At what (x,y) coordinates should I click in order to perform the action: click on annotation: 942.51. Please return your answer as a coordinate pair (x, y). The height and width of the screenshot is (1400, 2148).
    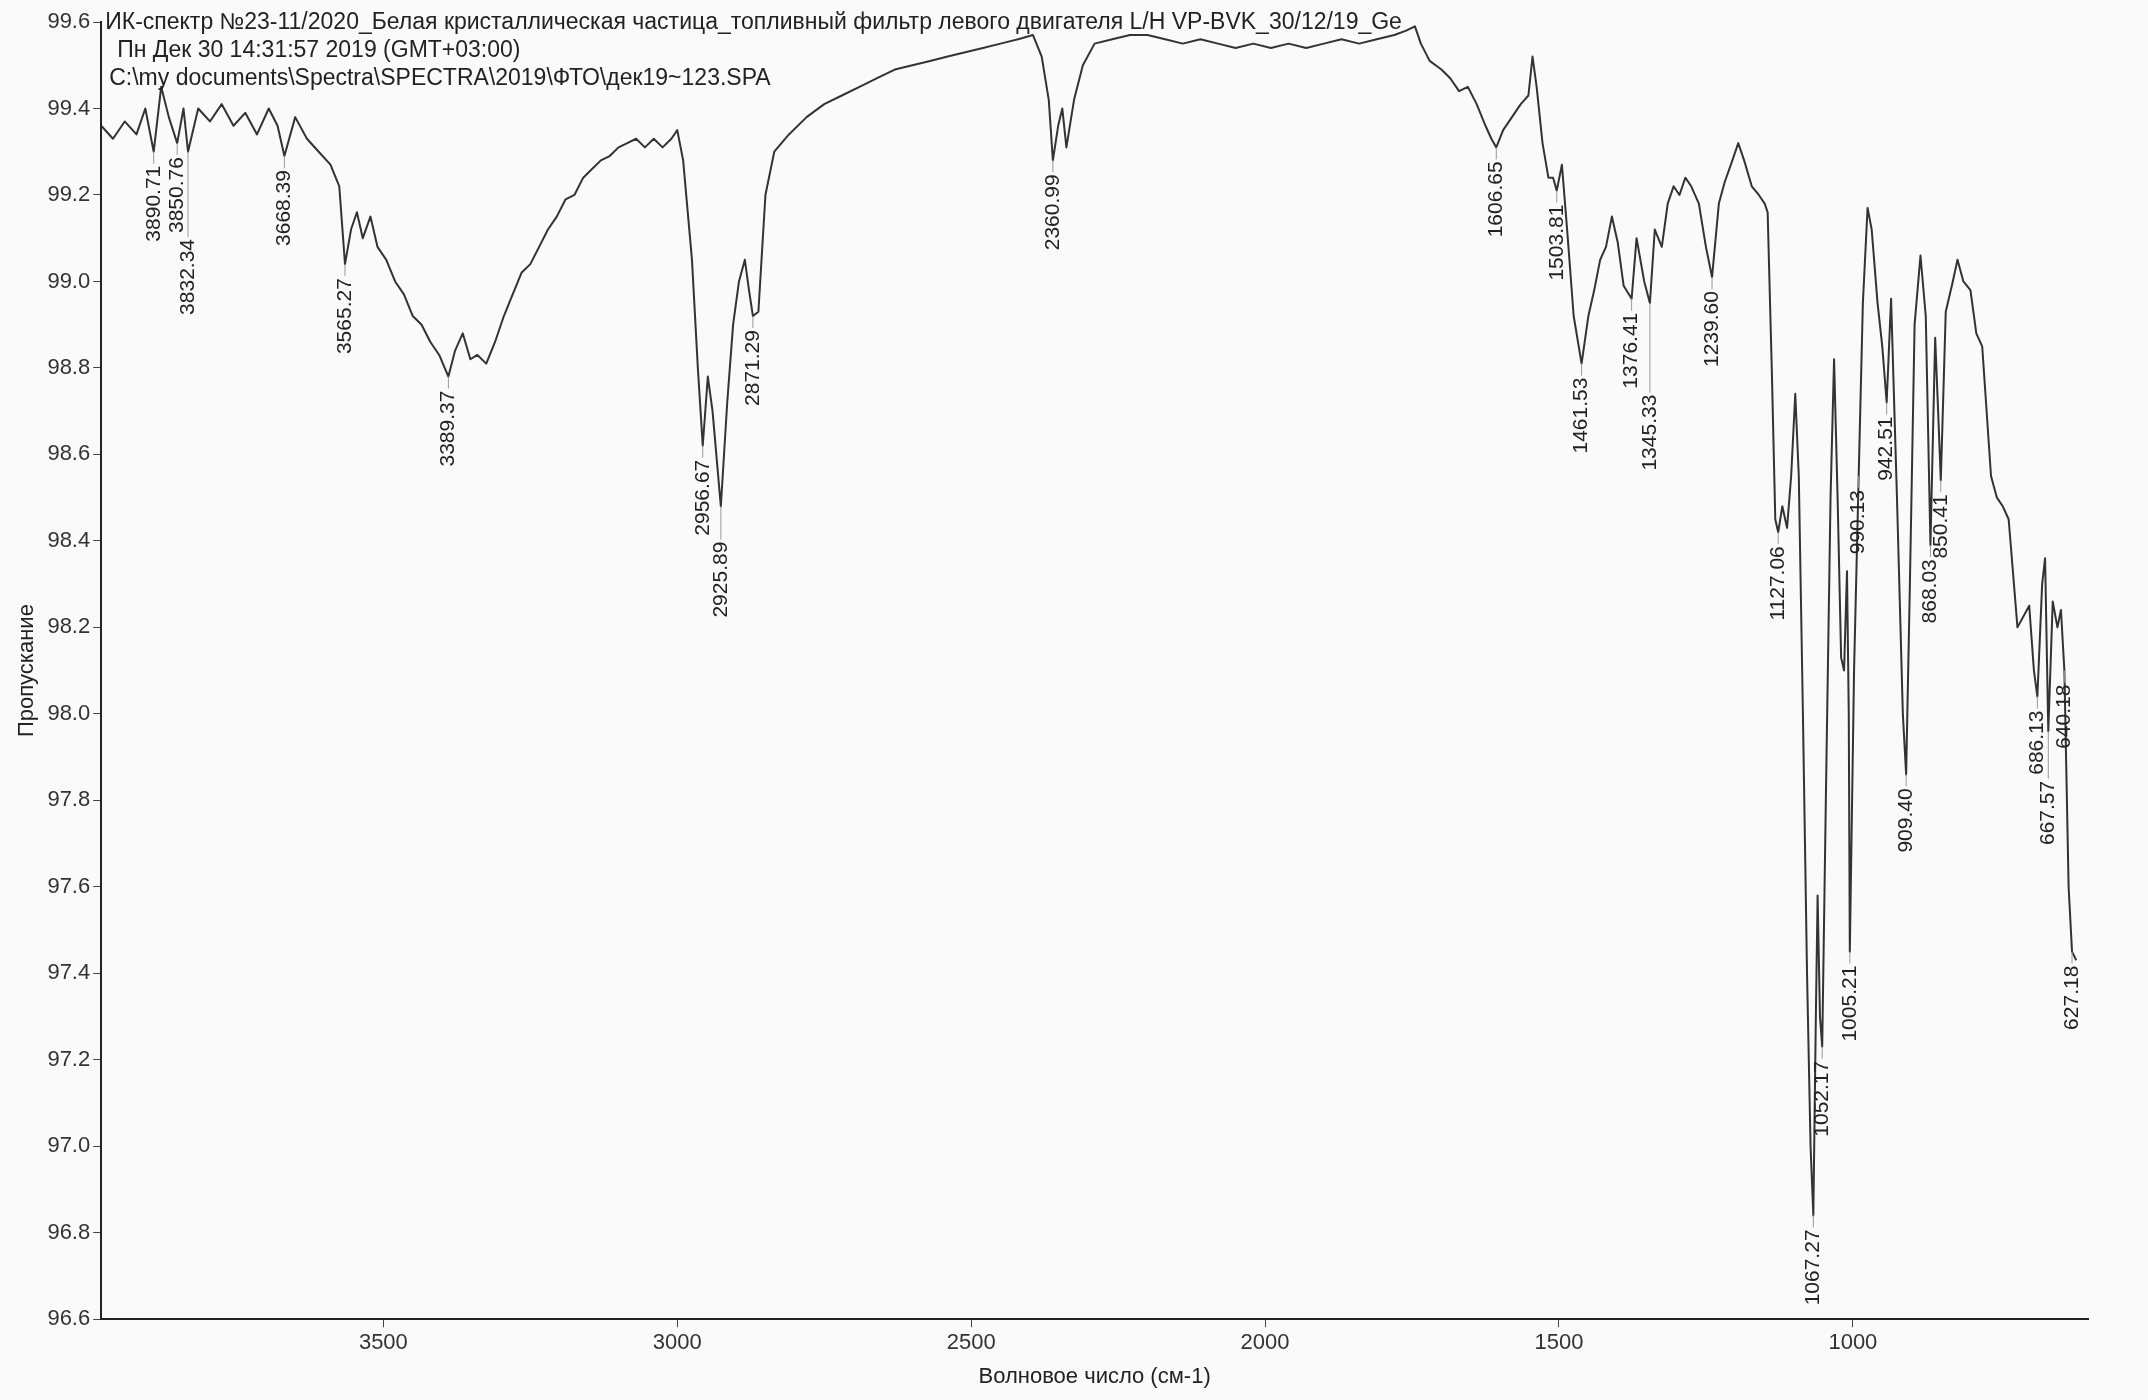
    Looking at the image, I should click on (1885, 448).